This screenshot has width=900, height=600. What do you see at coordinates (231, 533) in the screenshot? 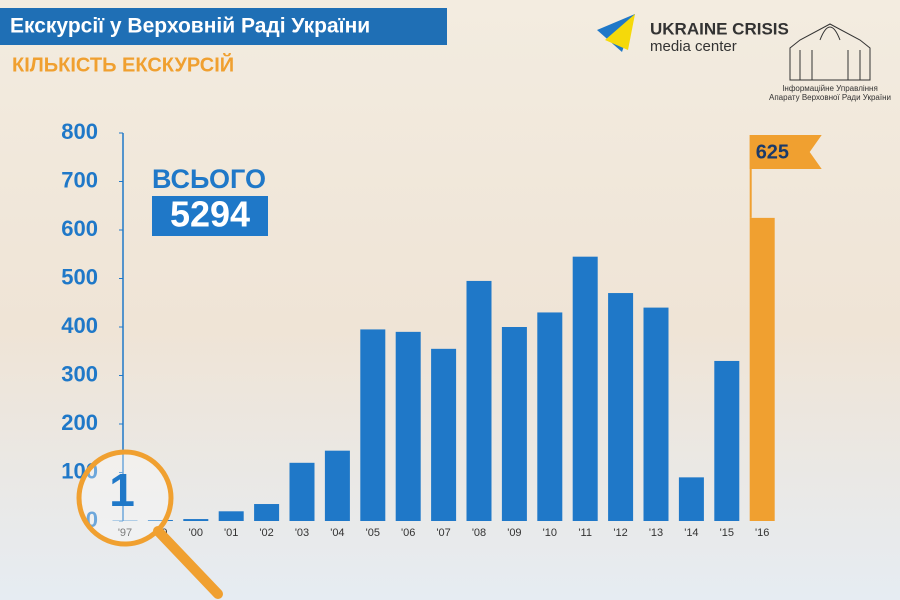
I see `x-tick-label: '01` at bounding box center [231, 533].